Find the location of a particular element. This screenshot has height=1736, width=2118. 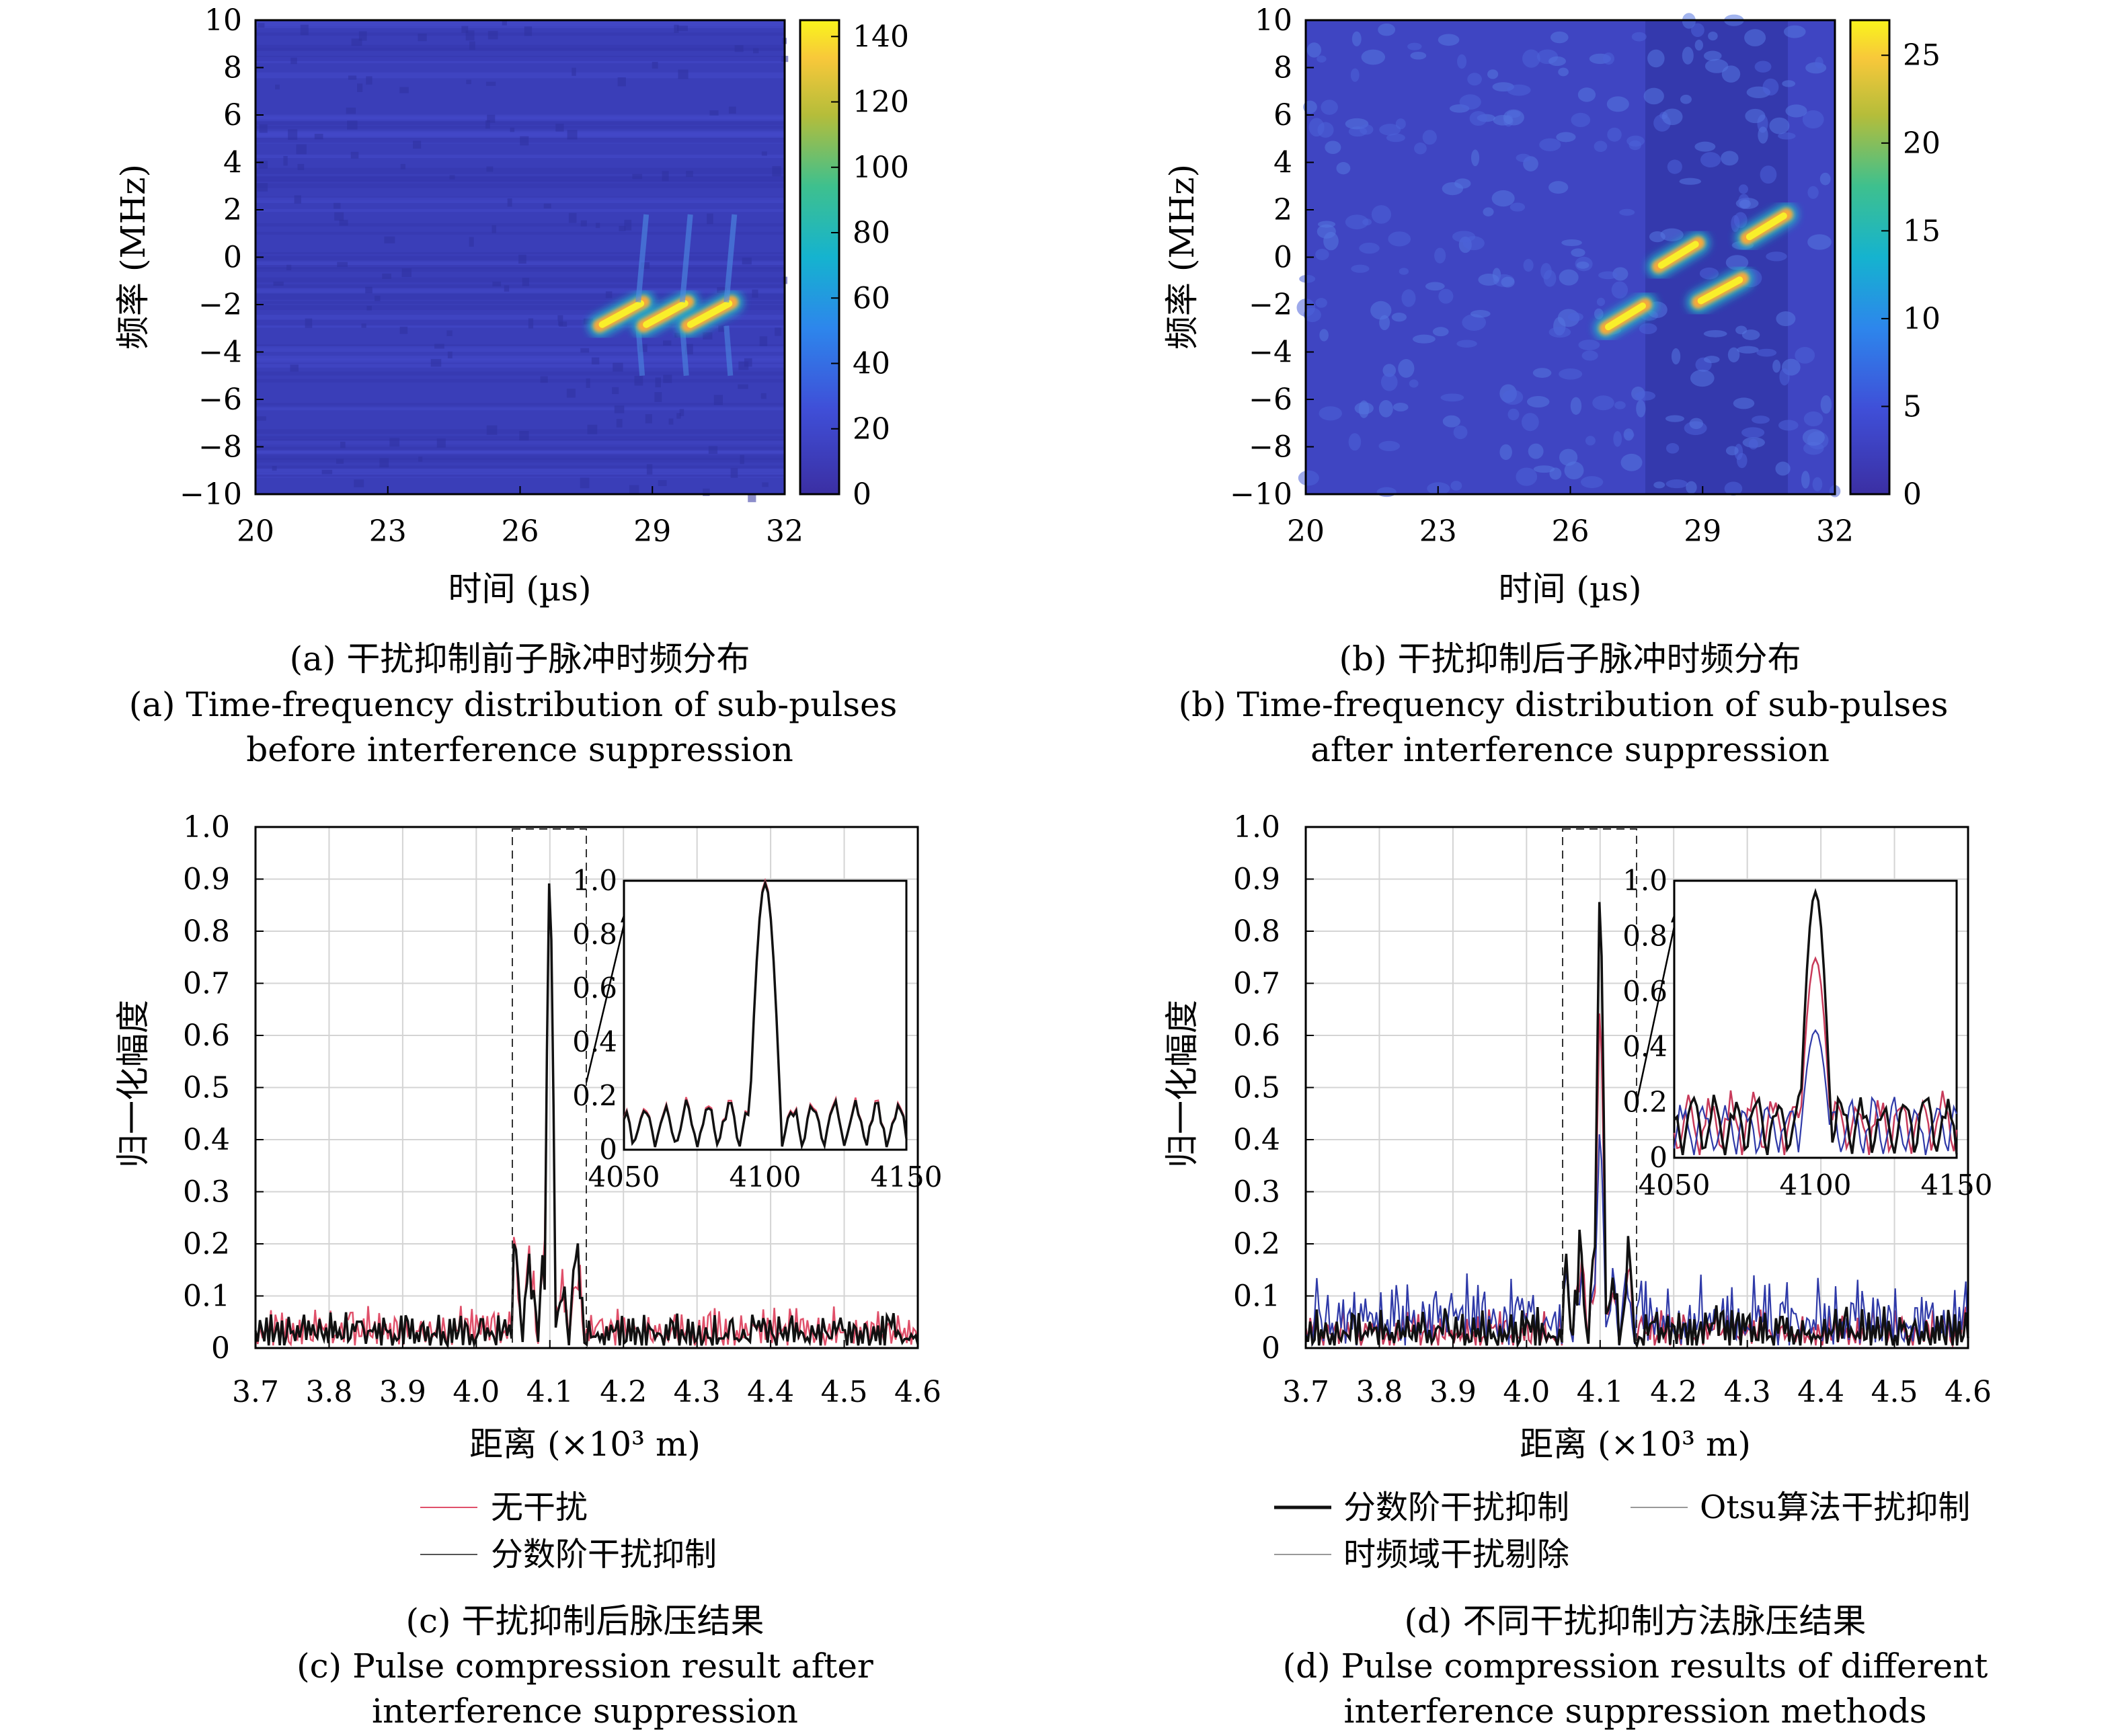

heatmap-b-x-tick-label: 26 is located at coordinates (1571, 531).